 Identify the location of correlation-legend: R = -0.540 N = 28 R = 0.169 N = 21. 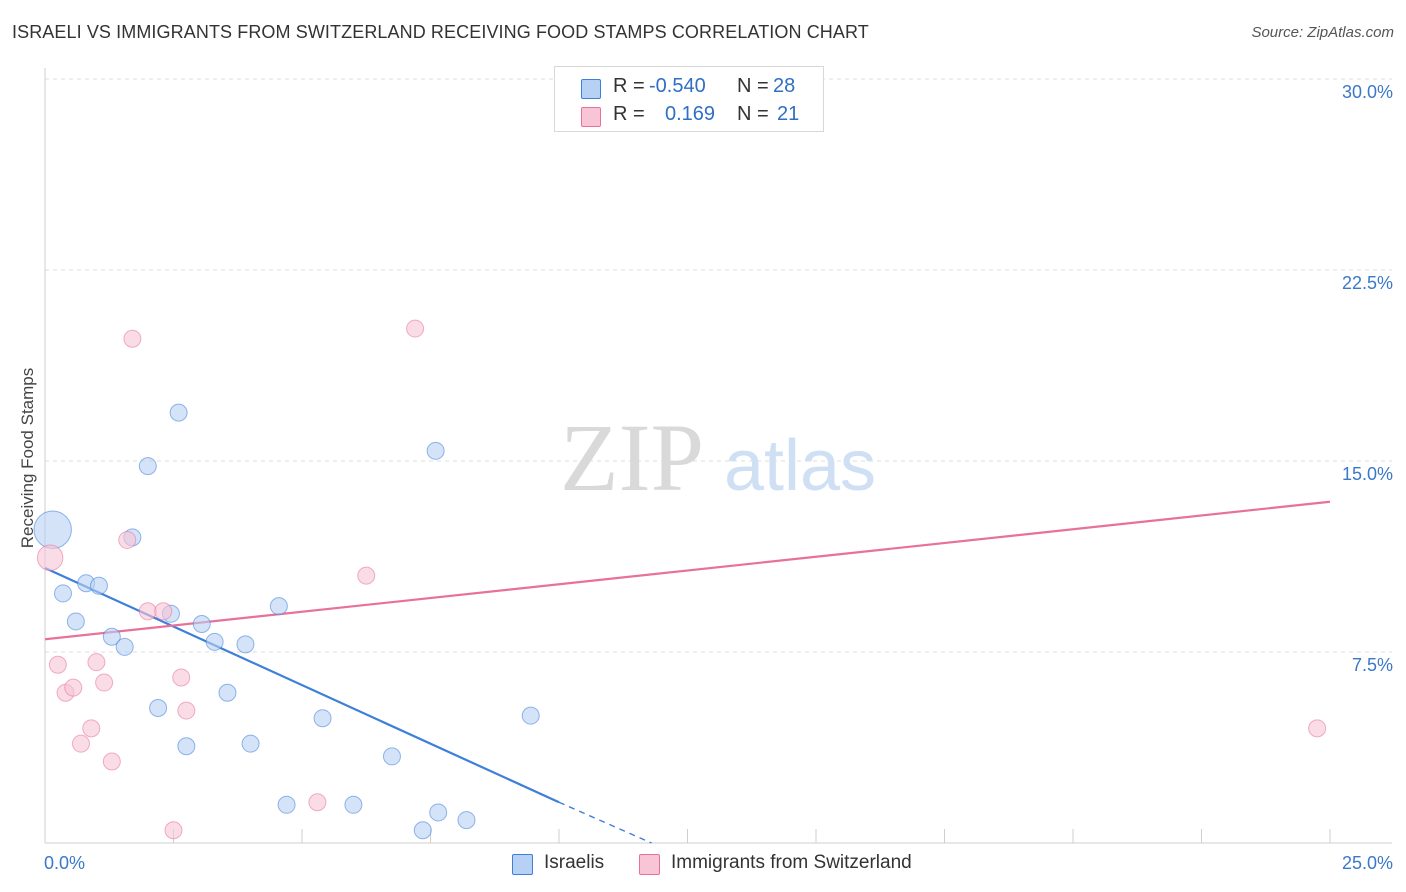
(689, 99).